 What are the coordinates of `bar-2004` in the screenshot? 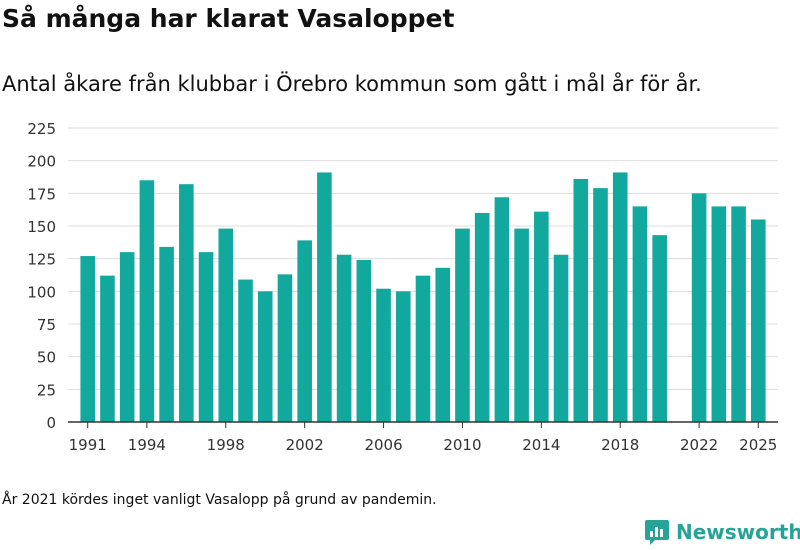 It's located at (344, 338).